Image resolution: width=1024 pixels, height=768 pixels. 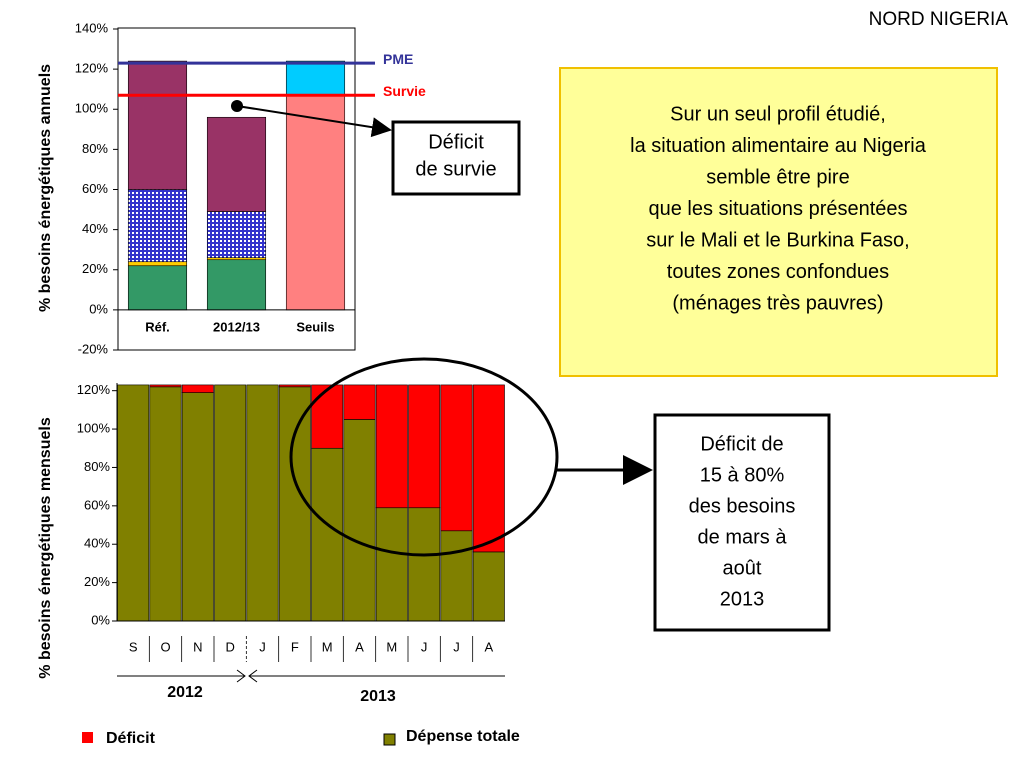 I want to click on x-tick-label: O, so click(x=165, y=646).